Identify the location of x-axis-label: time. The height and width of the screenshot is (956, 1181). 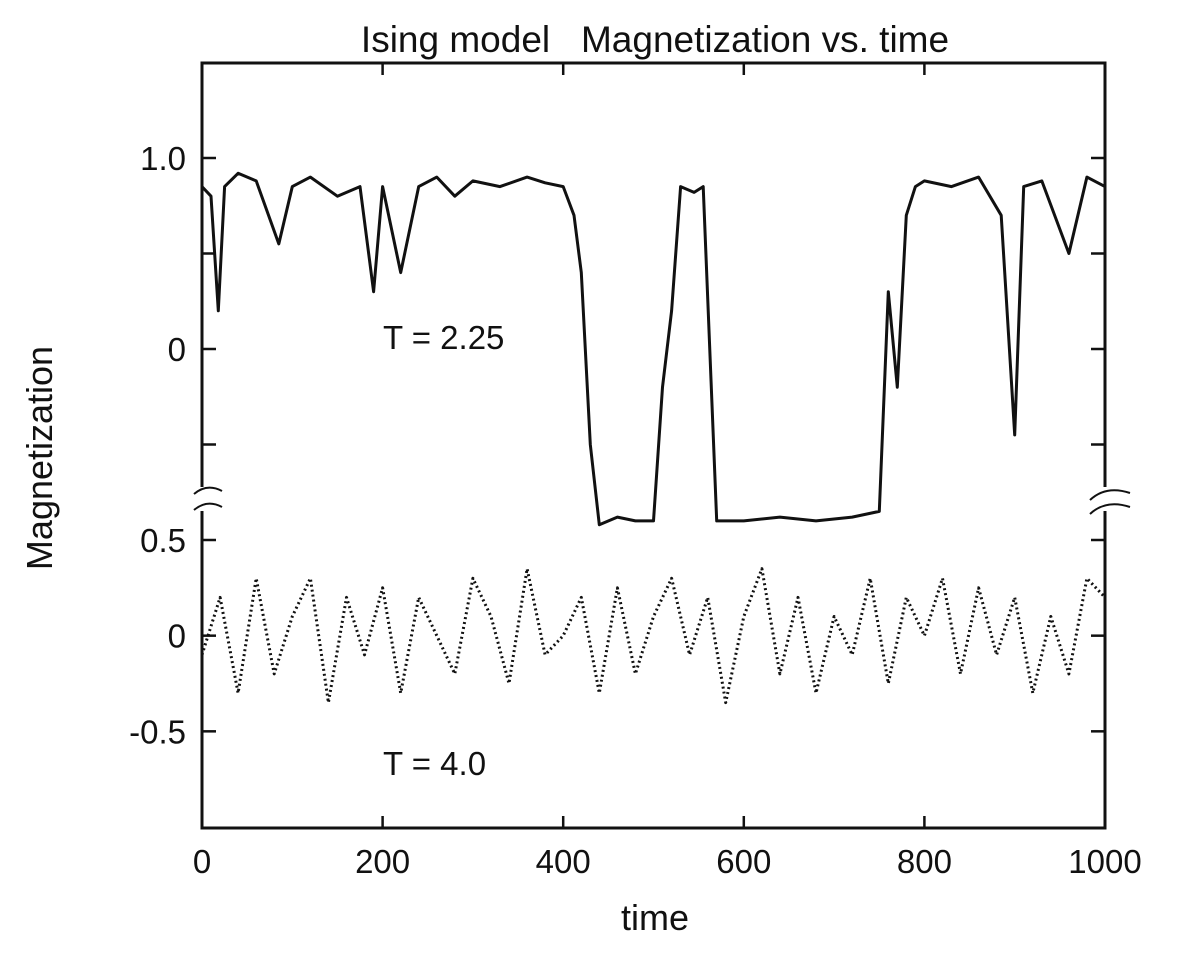
(655, 917).